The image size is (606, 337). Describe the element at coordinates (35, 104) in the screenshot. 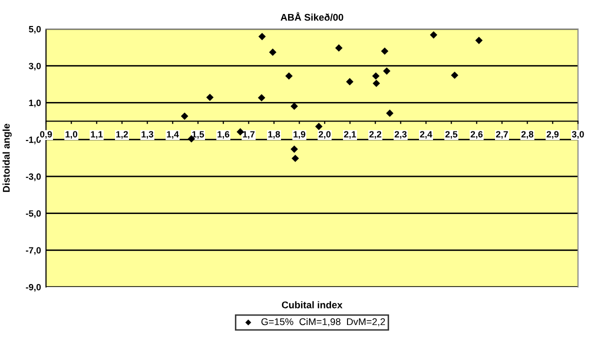

I see `y-tick-label: 1,0` at that location.